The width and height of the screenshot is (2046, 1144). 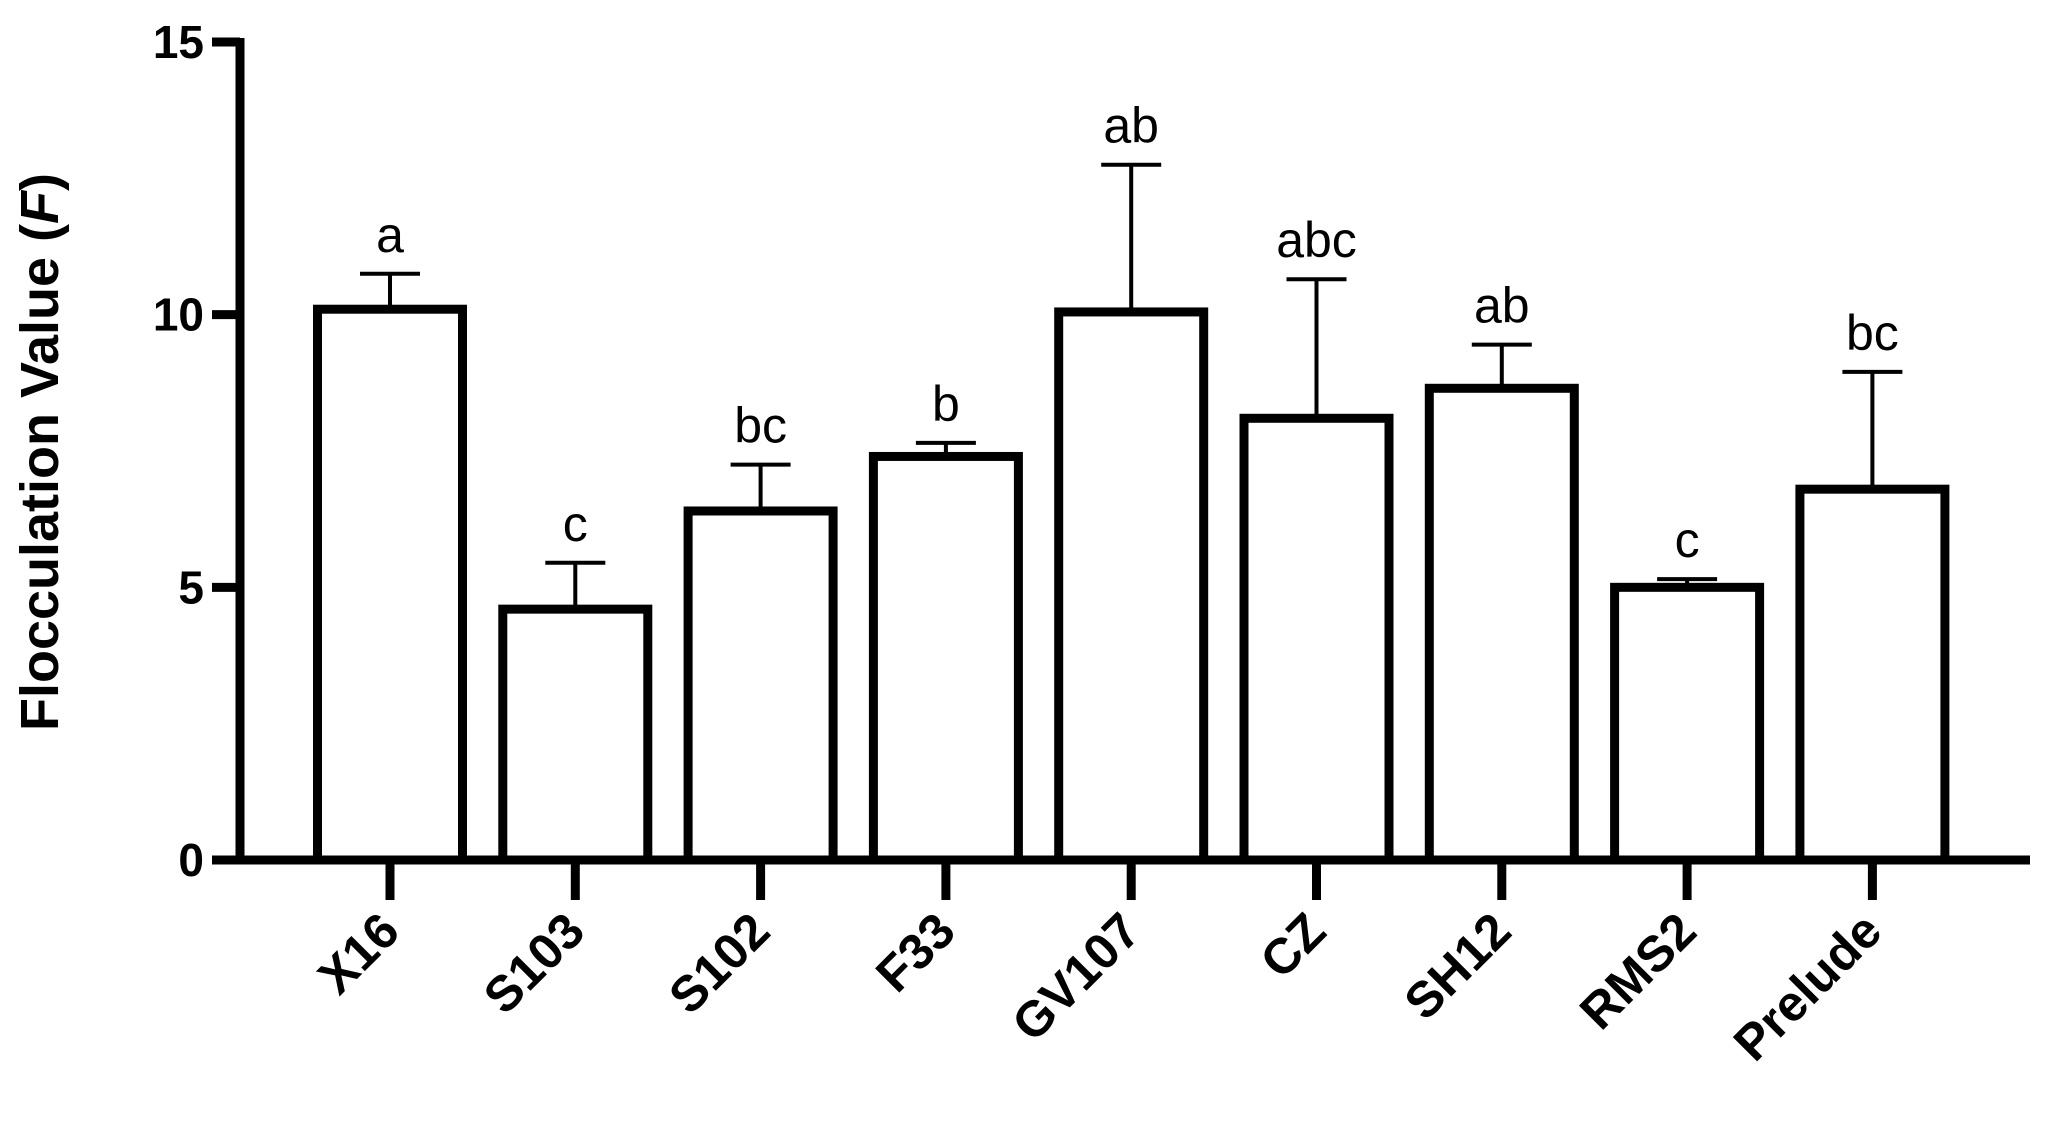 What do you see at coordinates (178, 315) in the screenshot?
I see `y-tick-label: 10` at bounding box center [178, 315].